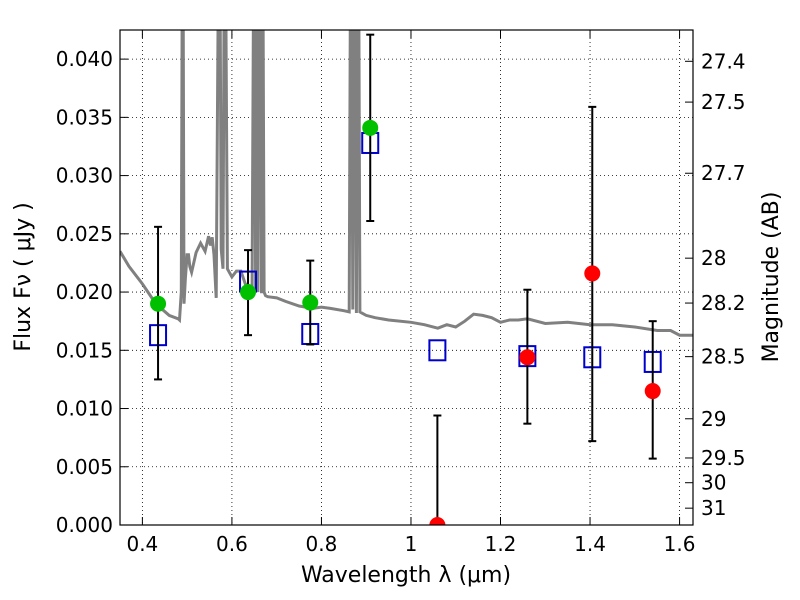 The width and height of the screenshot is (800, 600). I want to click on y-tick-label: 0.040, so click(84, 59).